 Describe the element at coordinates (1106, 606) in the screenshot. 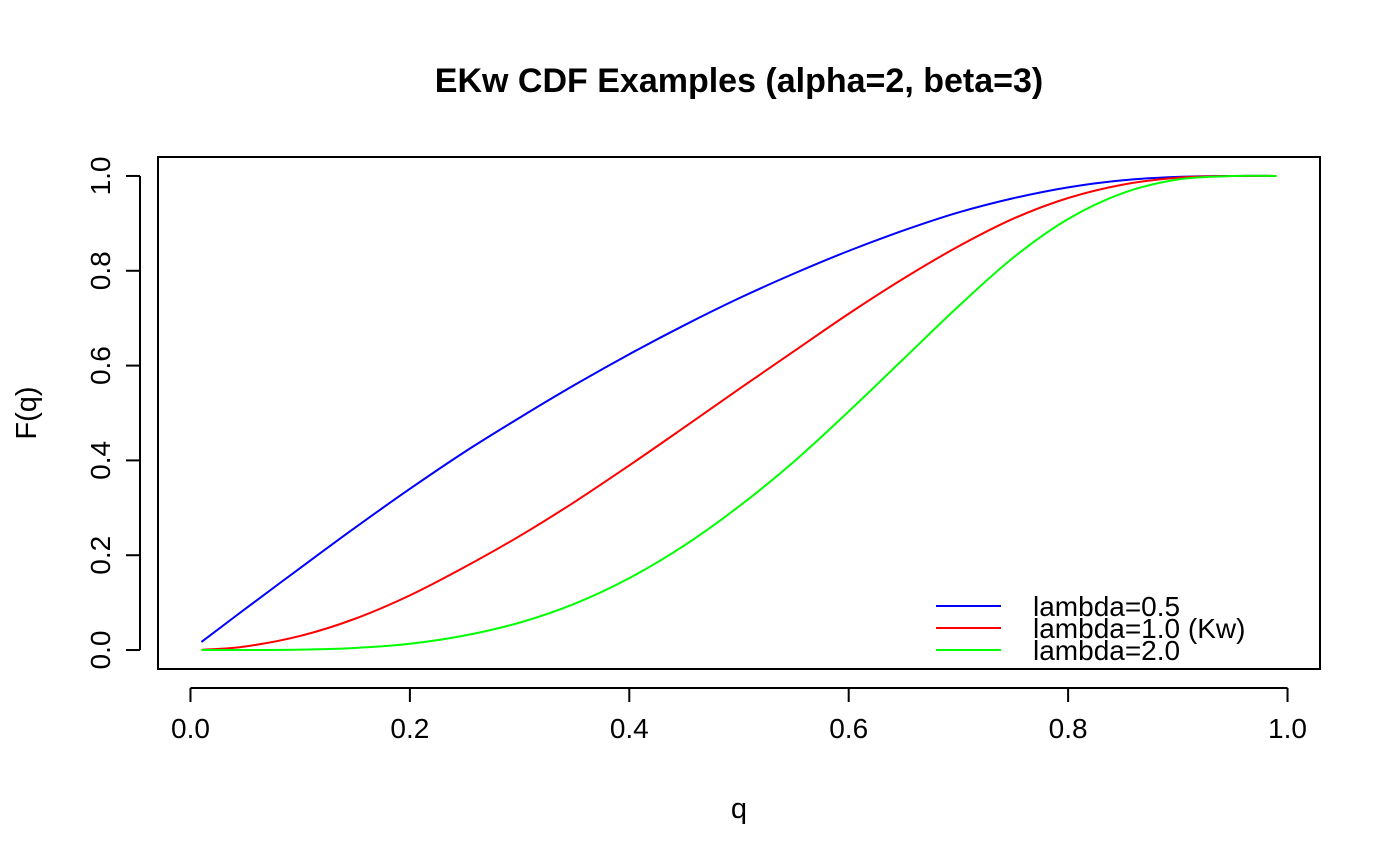

I see `legend-label-1: lambda=0.5` at that location.